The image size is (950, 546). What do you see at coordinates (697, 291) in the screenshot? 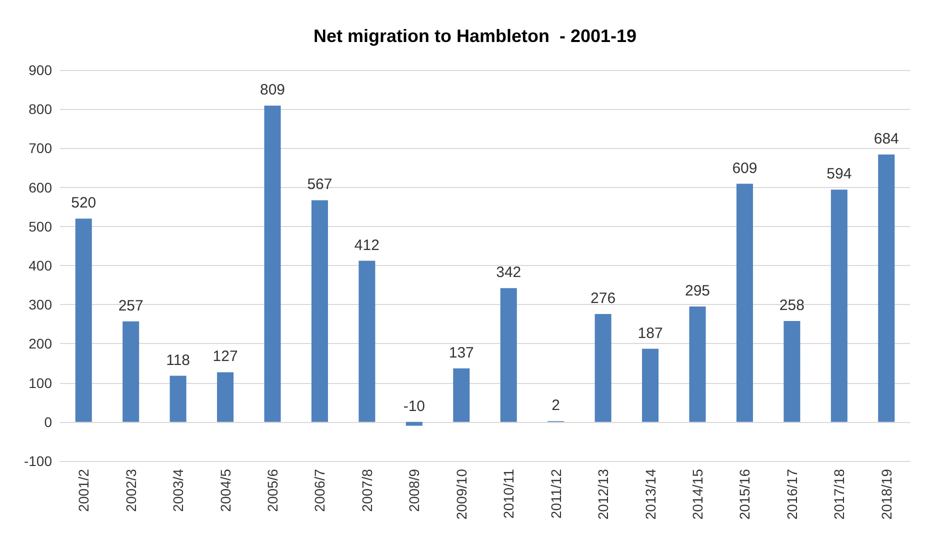
I see `data-label: 295` at bounding box center [697, 291].